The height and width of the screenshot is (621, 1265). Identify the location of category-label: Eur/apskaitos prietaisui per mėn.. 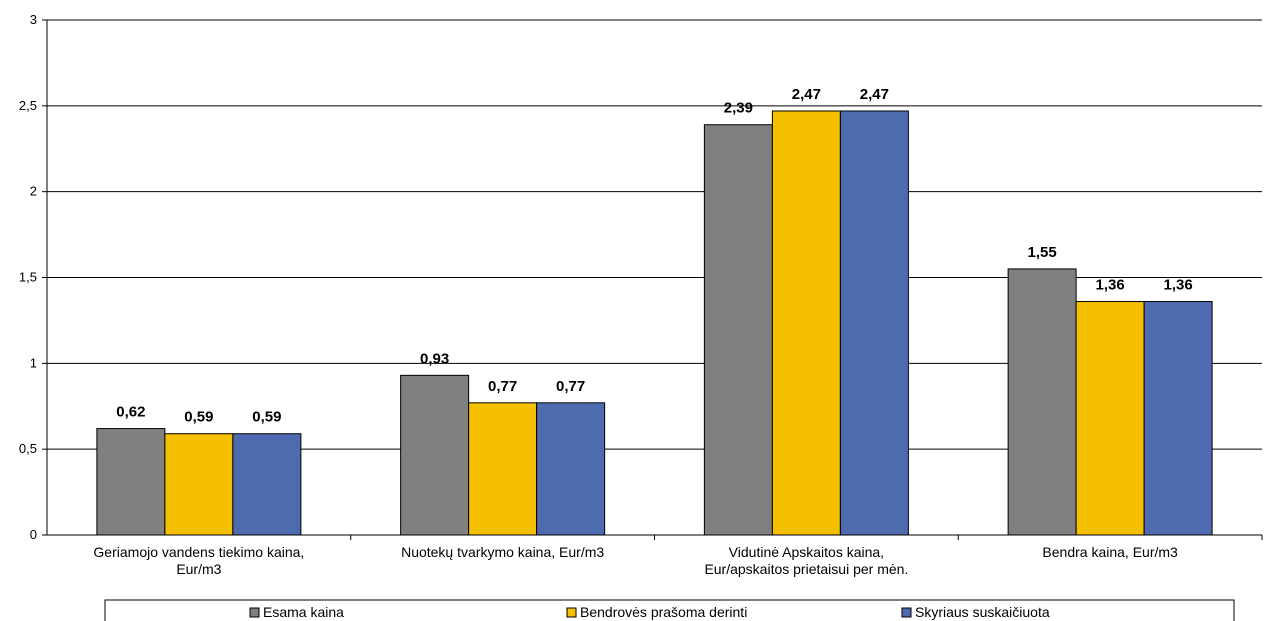
(806, 569).